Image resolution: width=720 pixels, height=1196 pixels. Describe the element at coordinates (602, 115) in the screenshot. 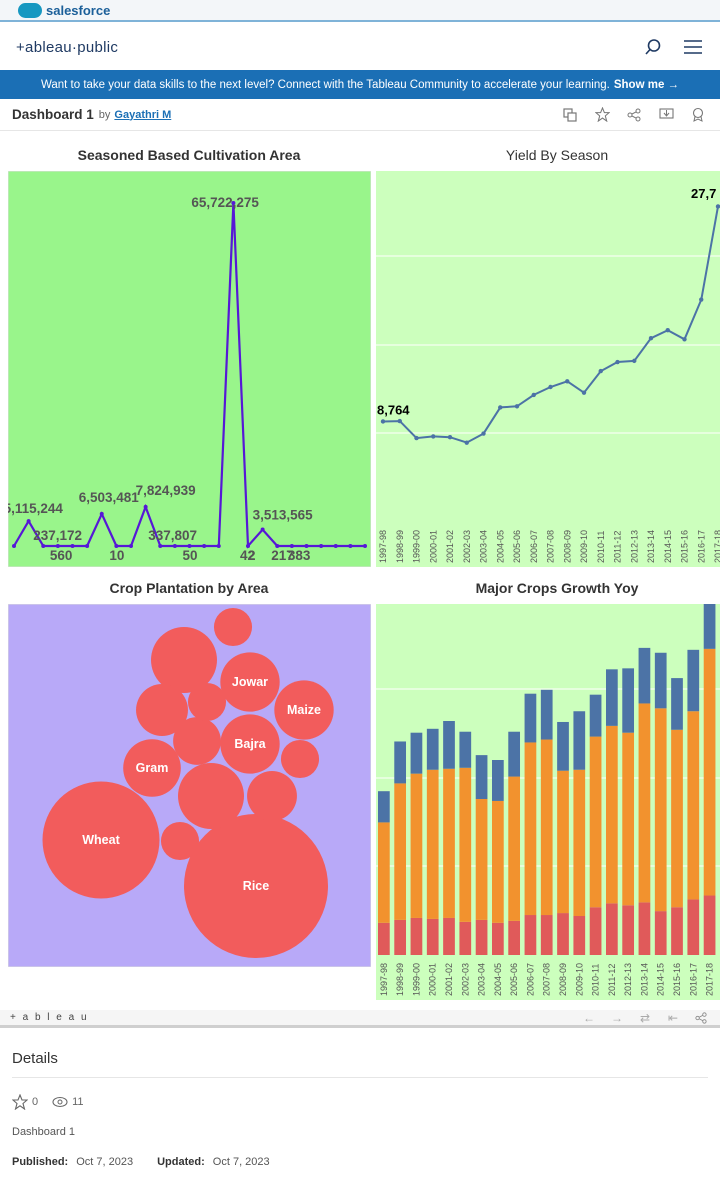

I see `favorite-icon` at that location.